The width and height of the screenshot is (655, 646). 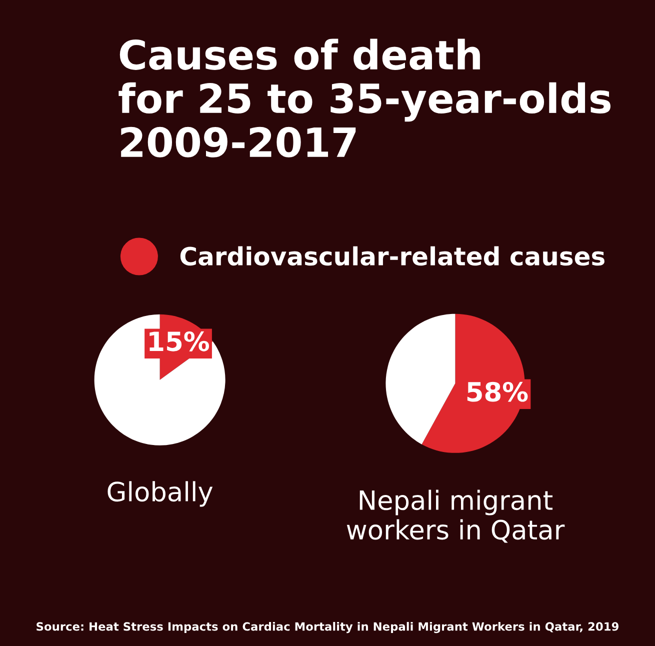 I want to click on source-note: Source: Heat Stress Impacts on Cardiac Mortality in Nepali Migrant Workers in Qatar, 2019, so click(x=327, y=628).